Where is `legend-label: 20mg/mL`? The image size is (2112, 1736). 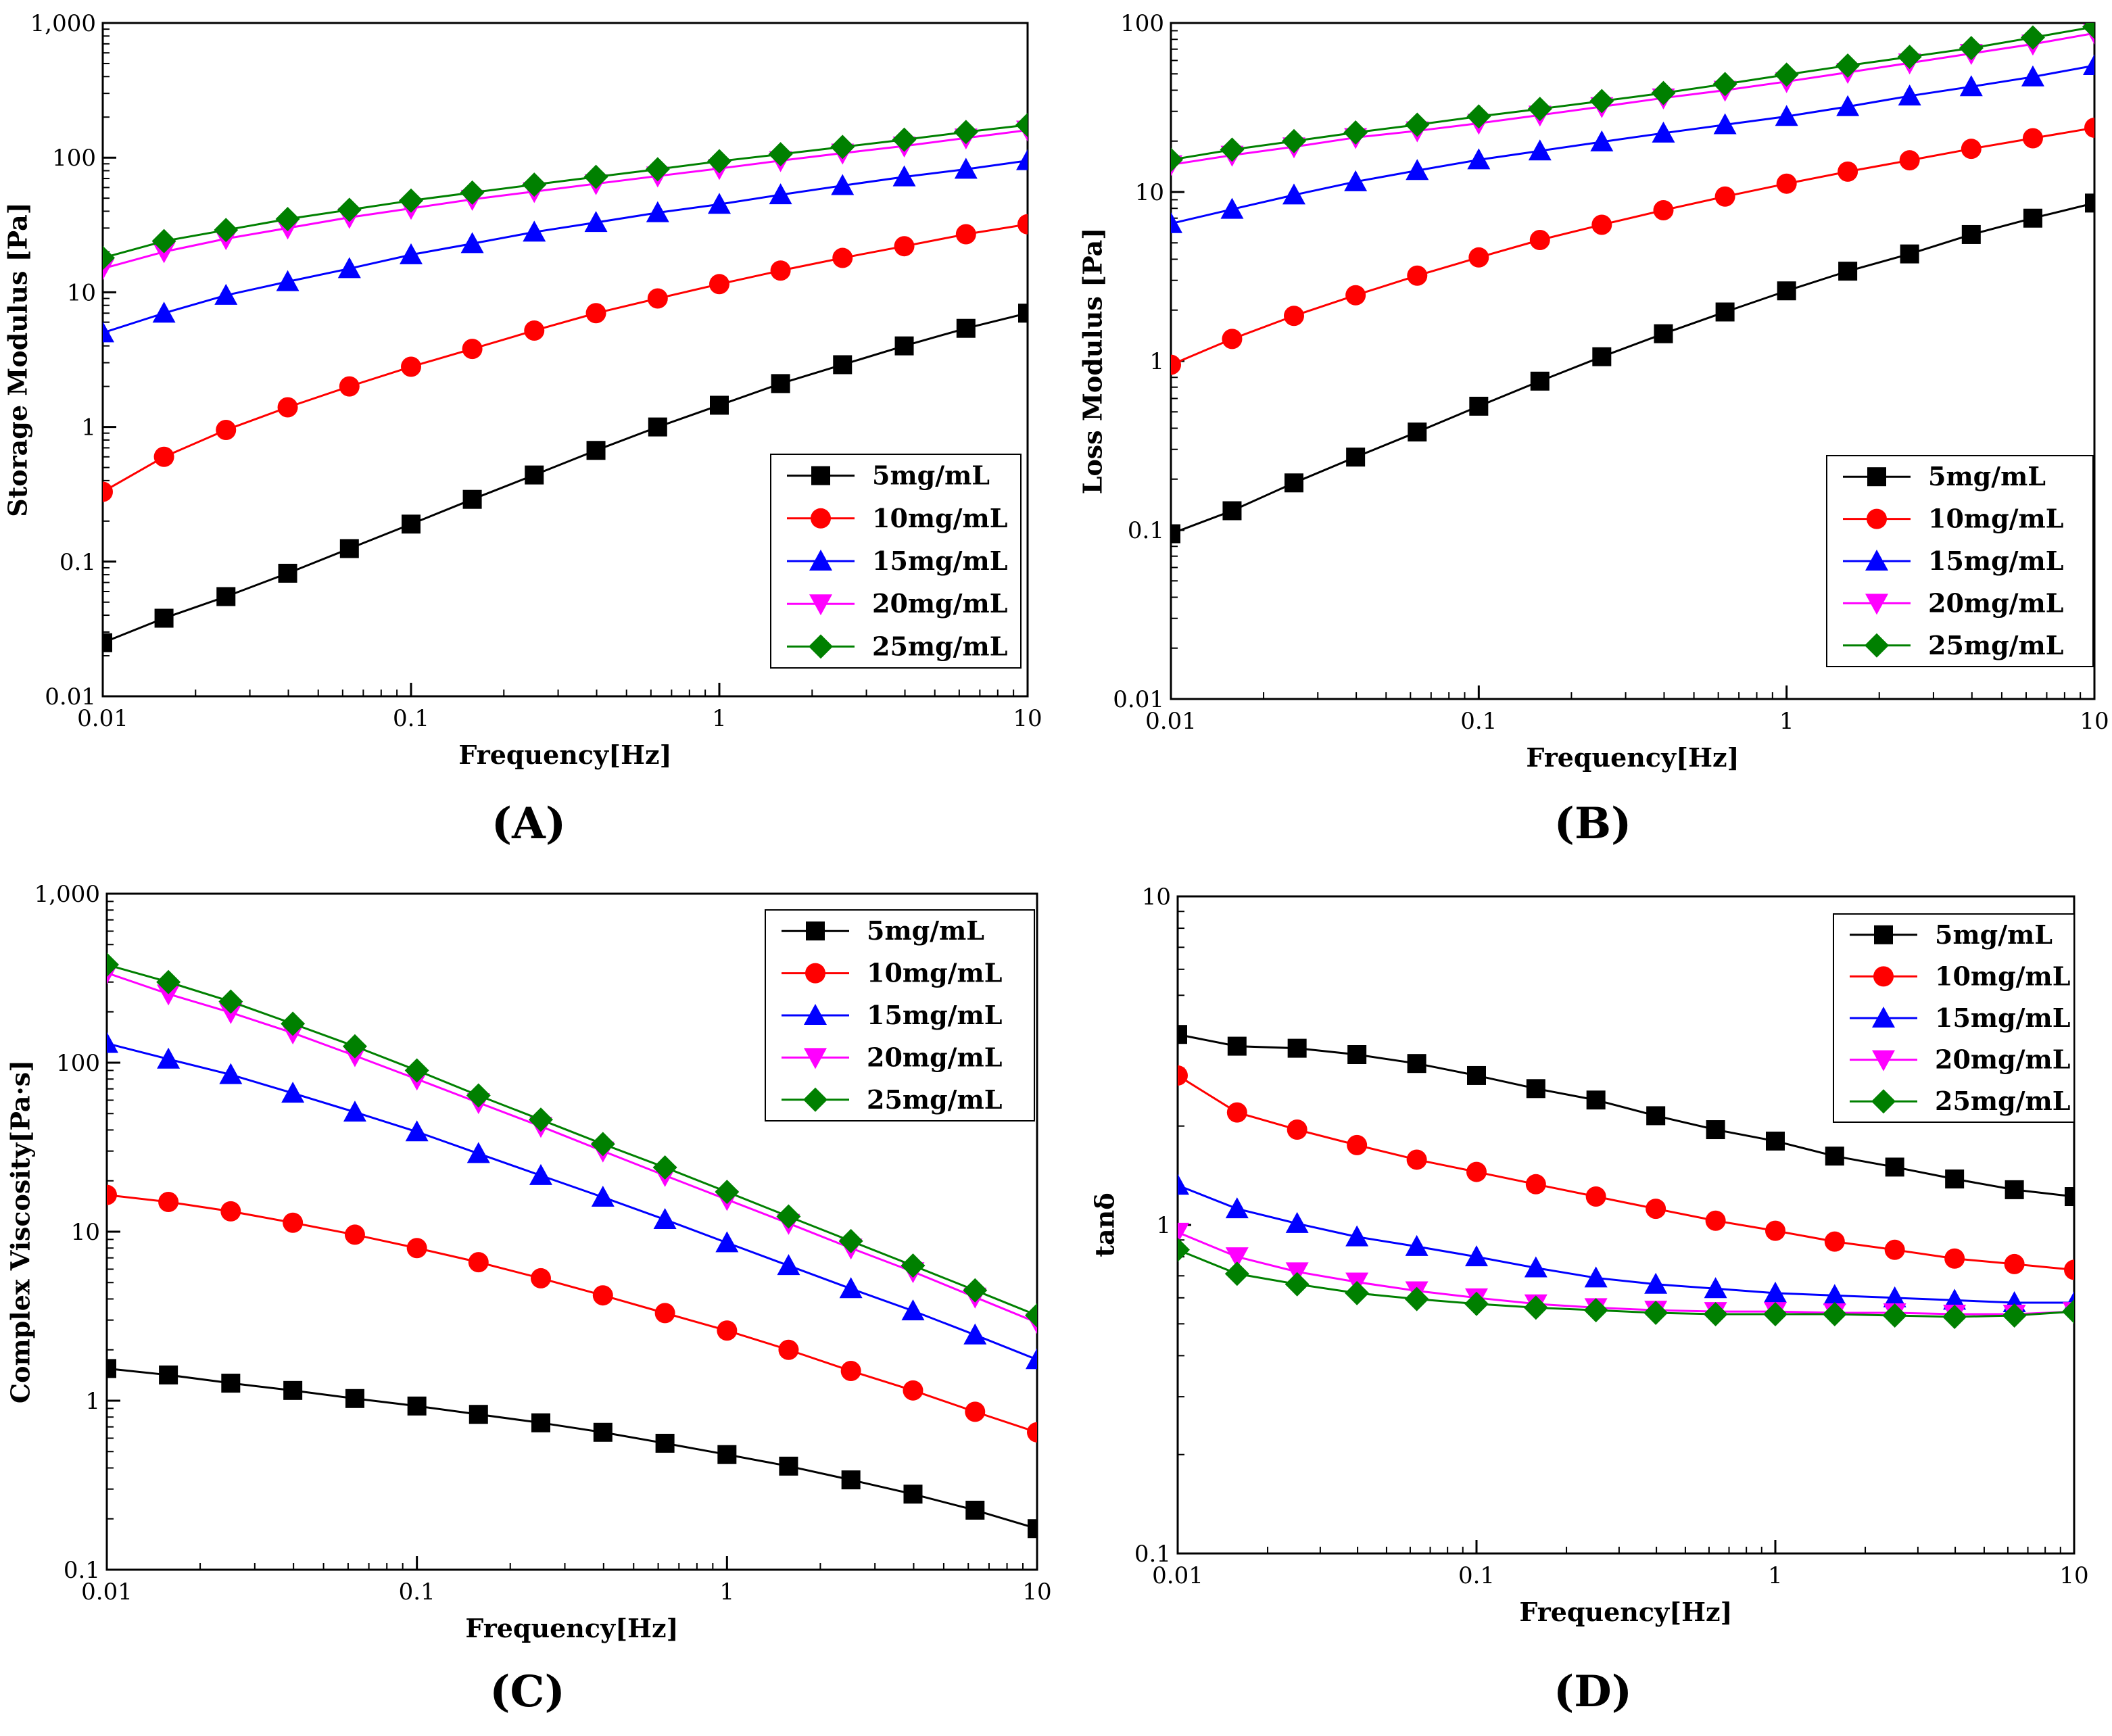
legend-label: 20mg/mL is located at coordinates (2002, 1059).